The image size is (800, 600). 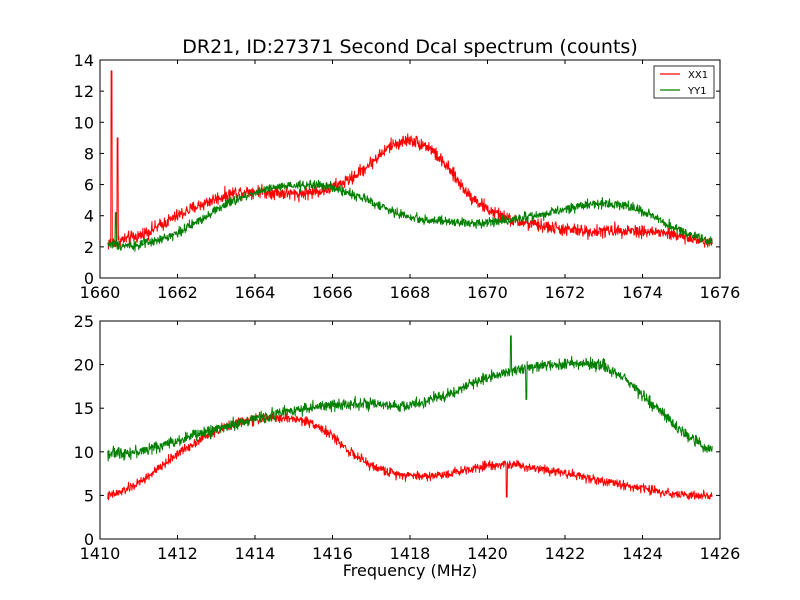 I want to click on bottom-y-tick-label: 25, so click(x=84, y=321).